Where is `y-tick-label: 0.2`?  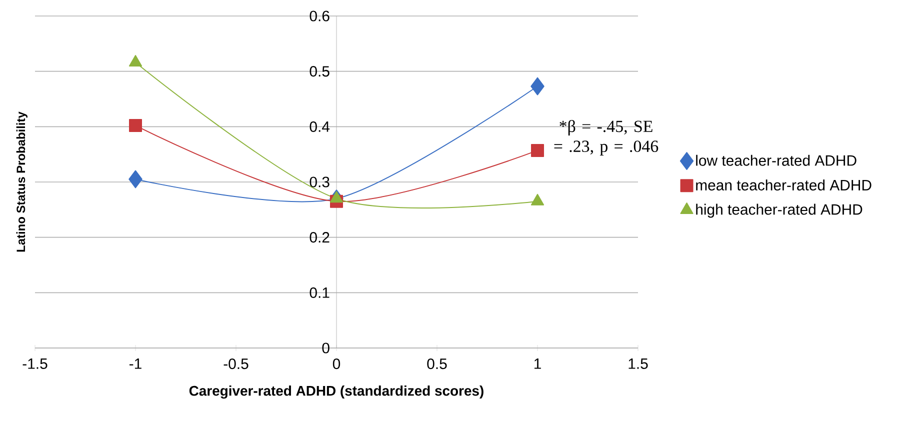
y-tick-label: 0.2 is located at coordinates (320, 237).